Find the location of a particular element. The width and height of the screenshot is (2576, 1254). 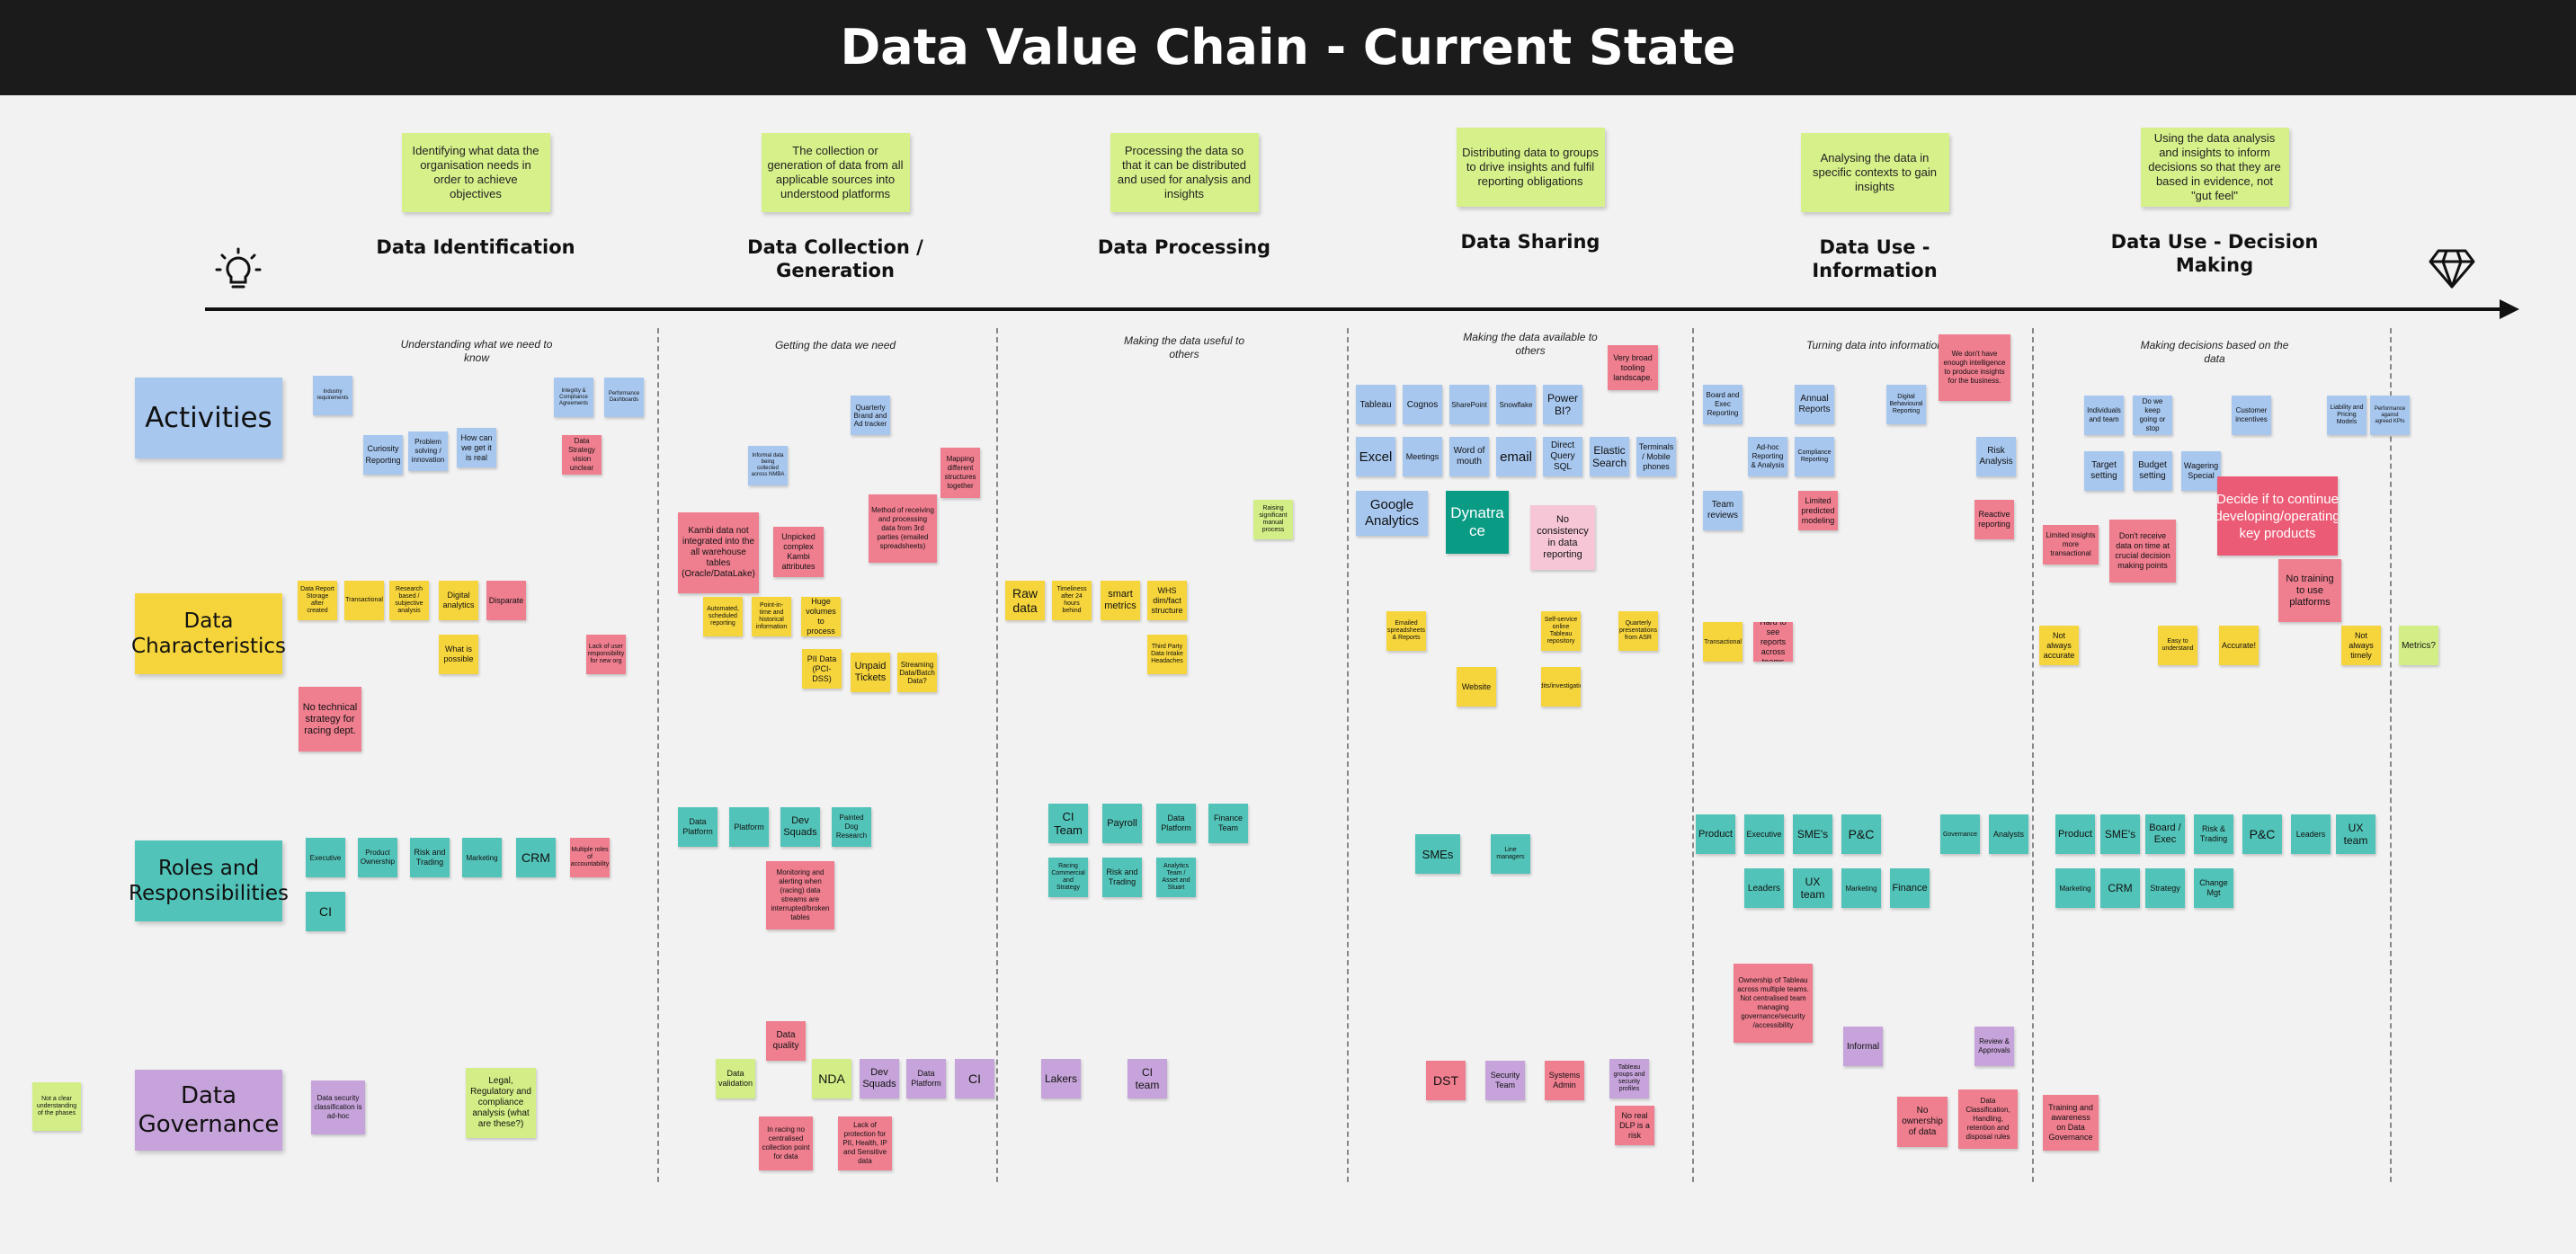

sticky-note: Easy to understand is located at coordinates (2177, 646).